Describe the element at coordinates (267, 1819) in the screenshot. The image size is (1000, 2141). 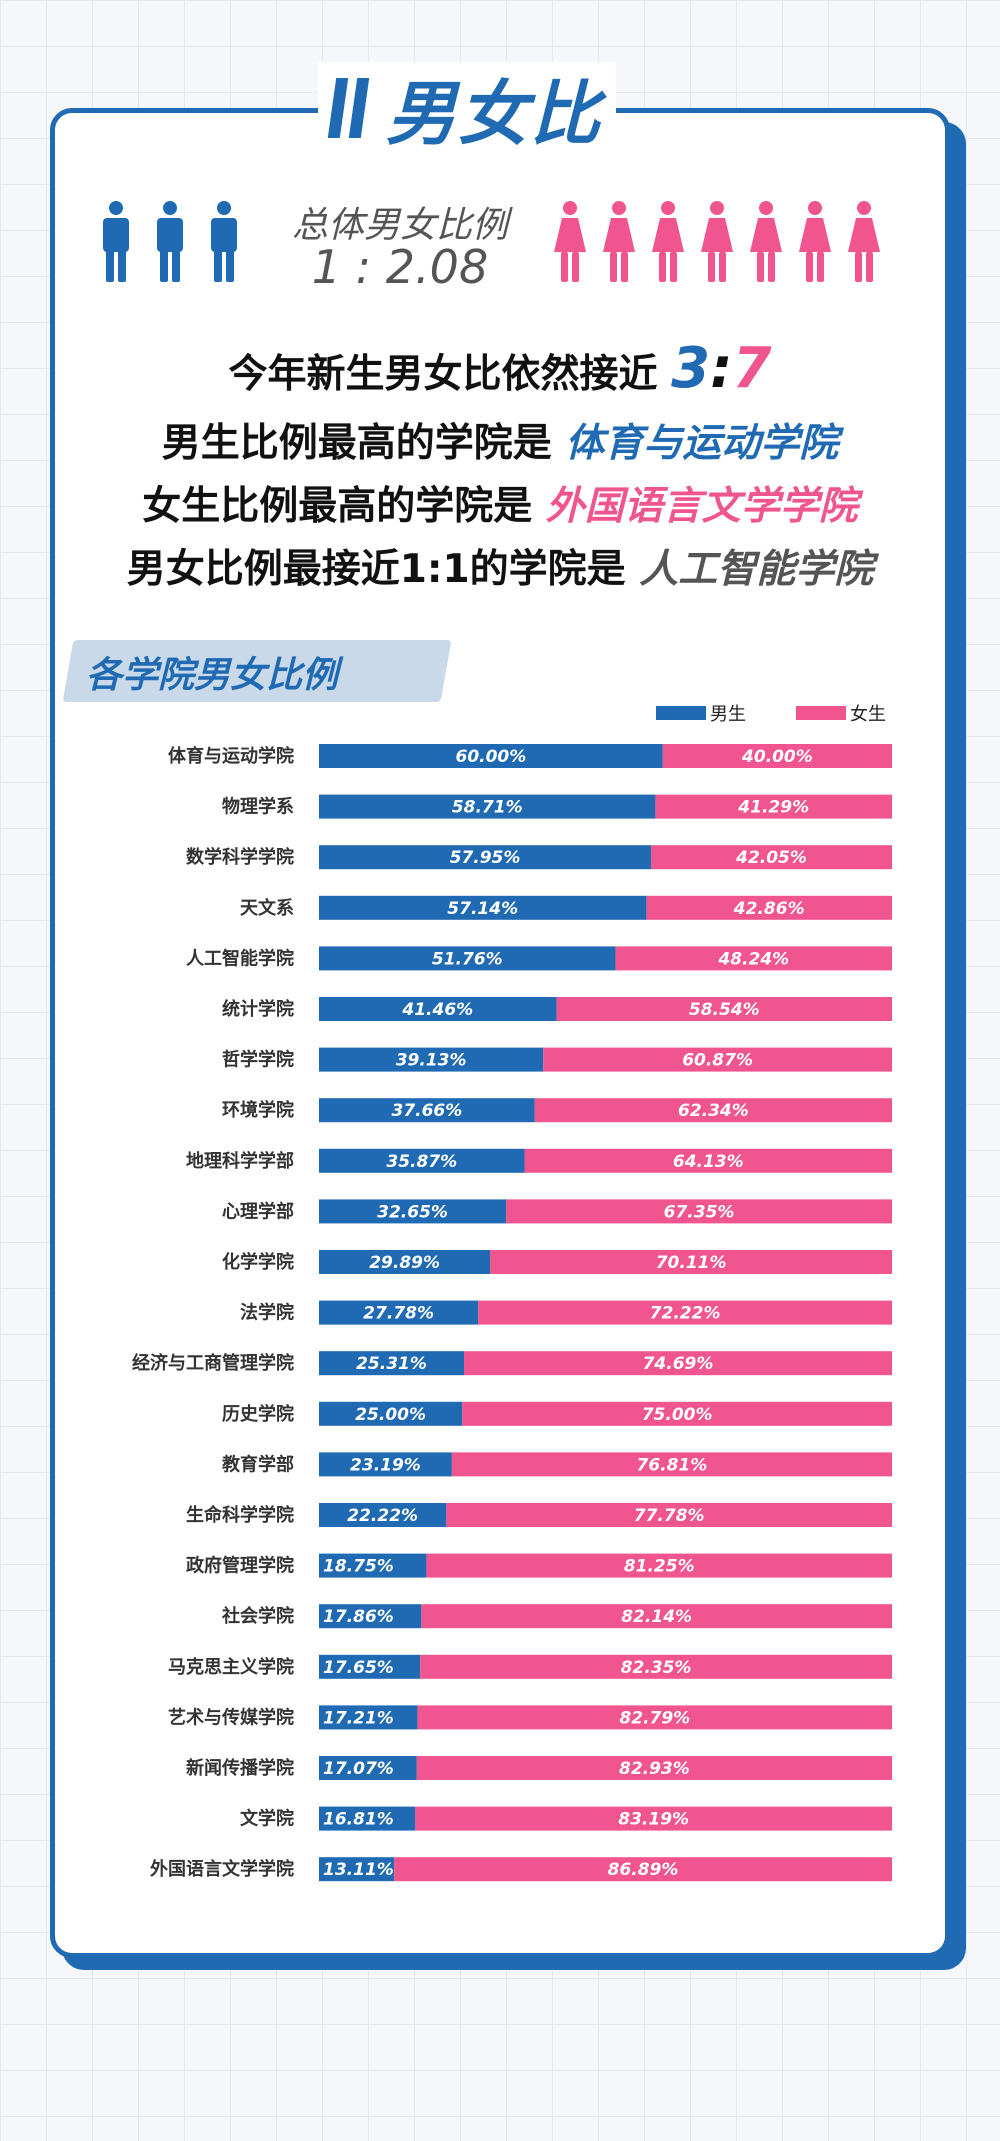
I see `category-label: 文学院` at that location.